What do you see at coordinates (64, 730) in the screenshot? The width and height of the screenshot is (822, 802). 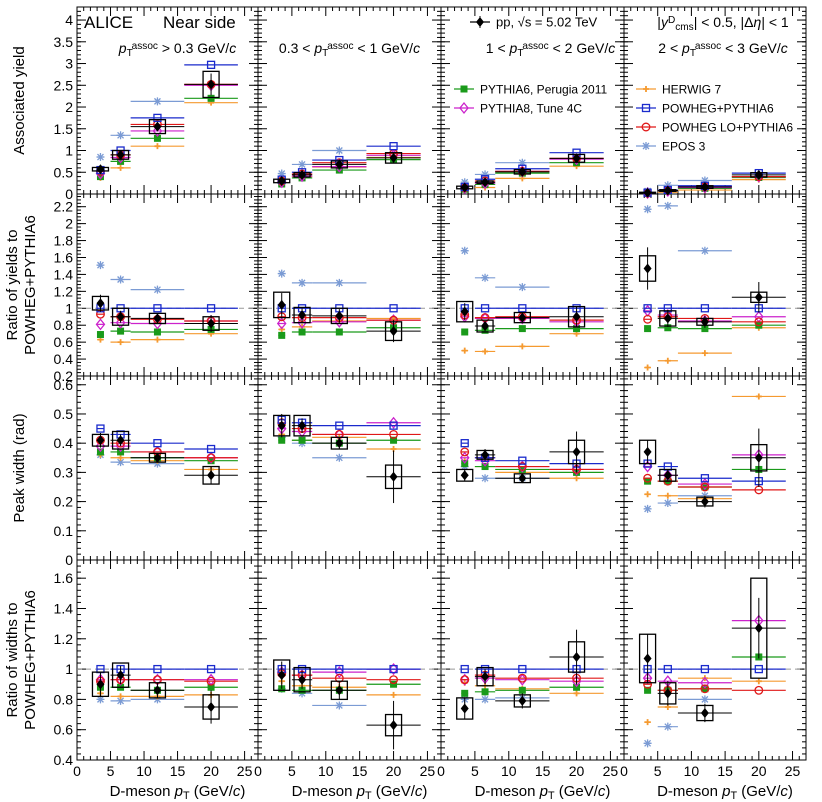 I see `y-tick-label-r3: 0.6` at bounding box center [64, 730].